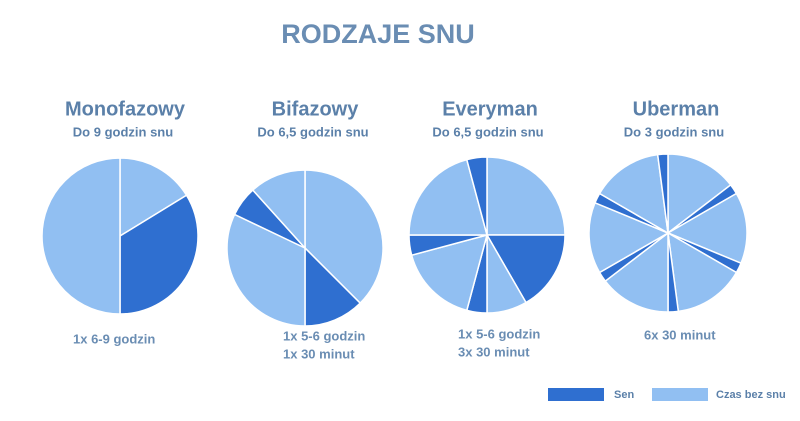 The image size is (800, 421). I want to click on pie-subtitle: Do 9 godzin snu, so click(123, 131).